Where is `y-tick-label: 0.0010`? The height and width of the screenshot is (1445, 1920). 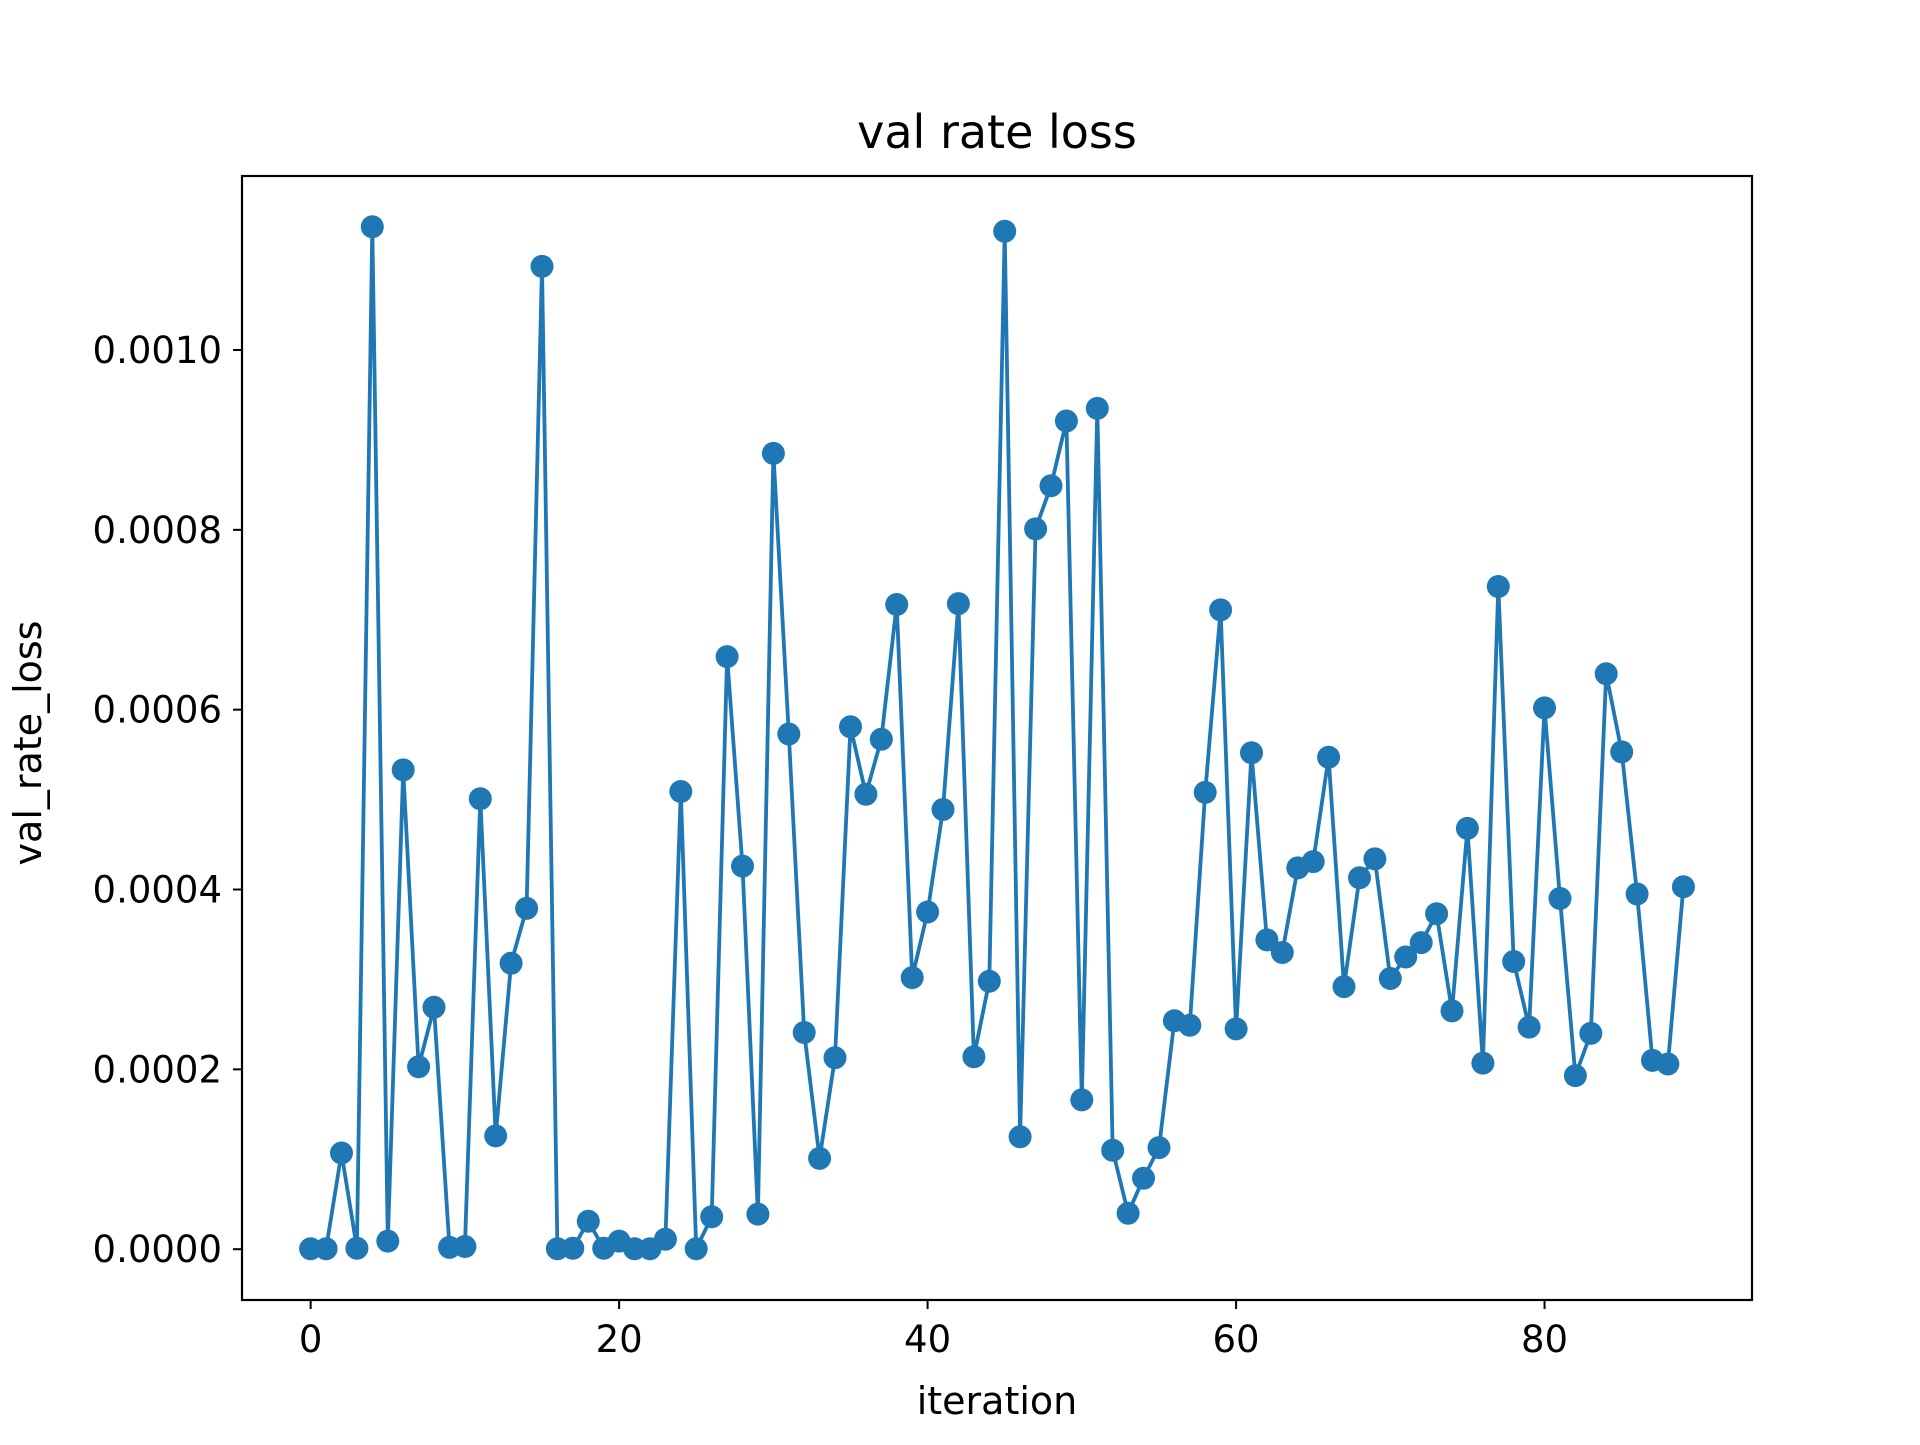 y-tick-label: 0.0010 is located at coordinates (157, 350).